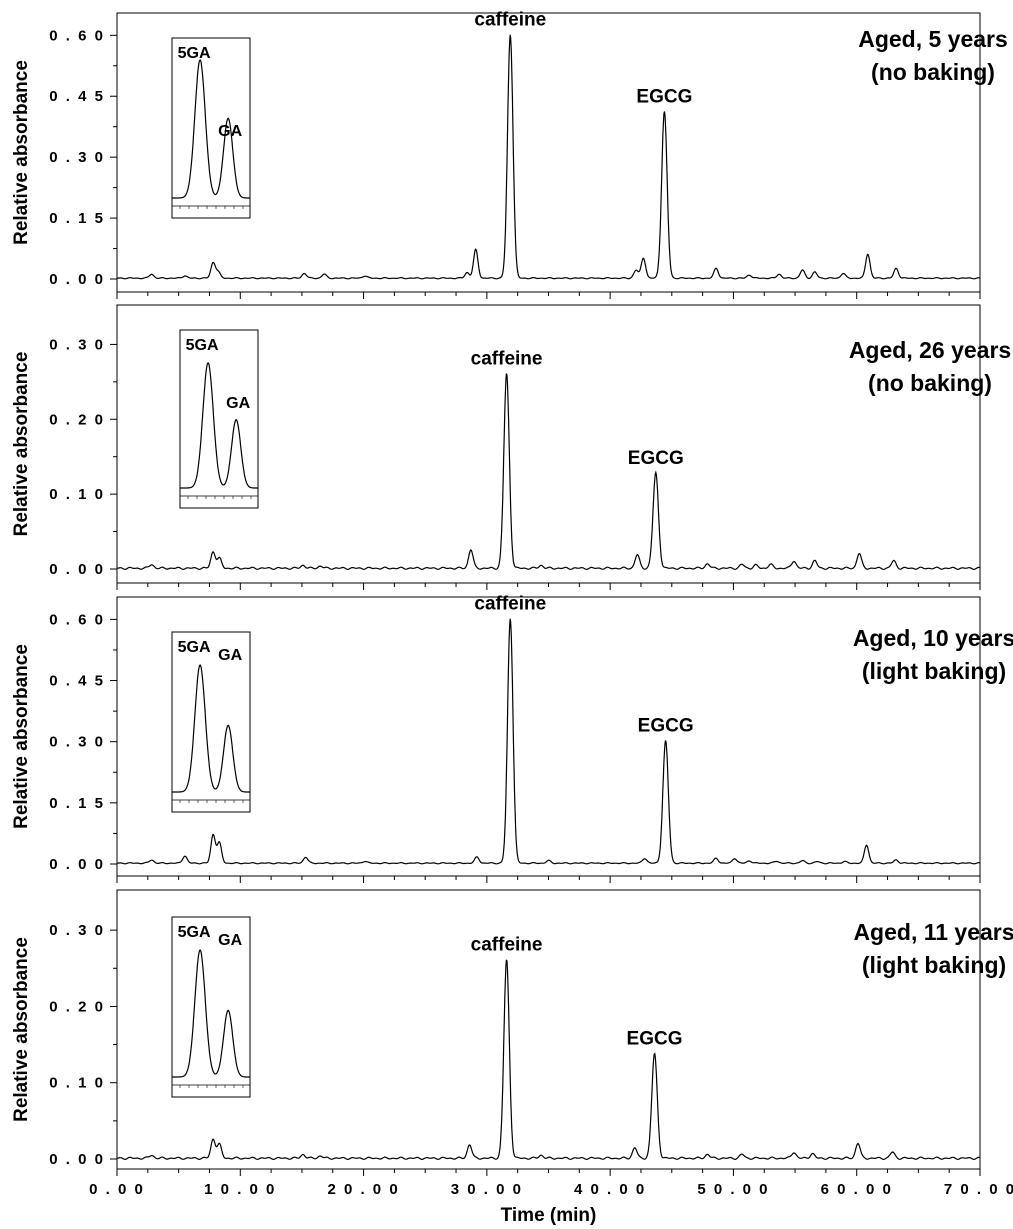 The image size is (1013, 1229). I want to click on x-tick-label: 2 0 . 0 0, so click(363, 1189).